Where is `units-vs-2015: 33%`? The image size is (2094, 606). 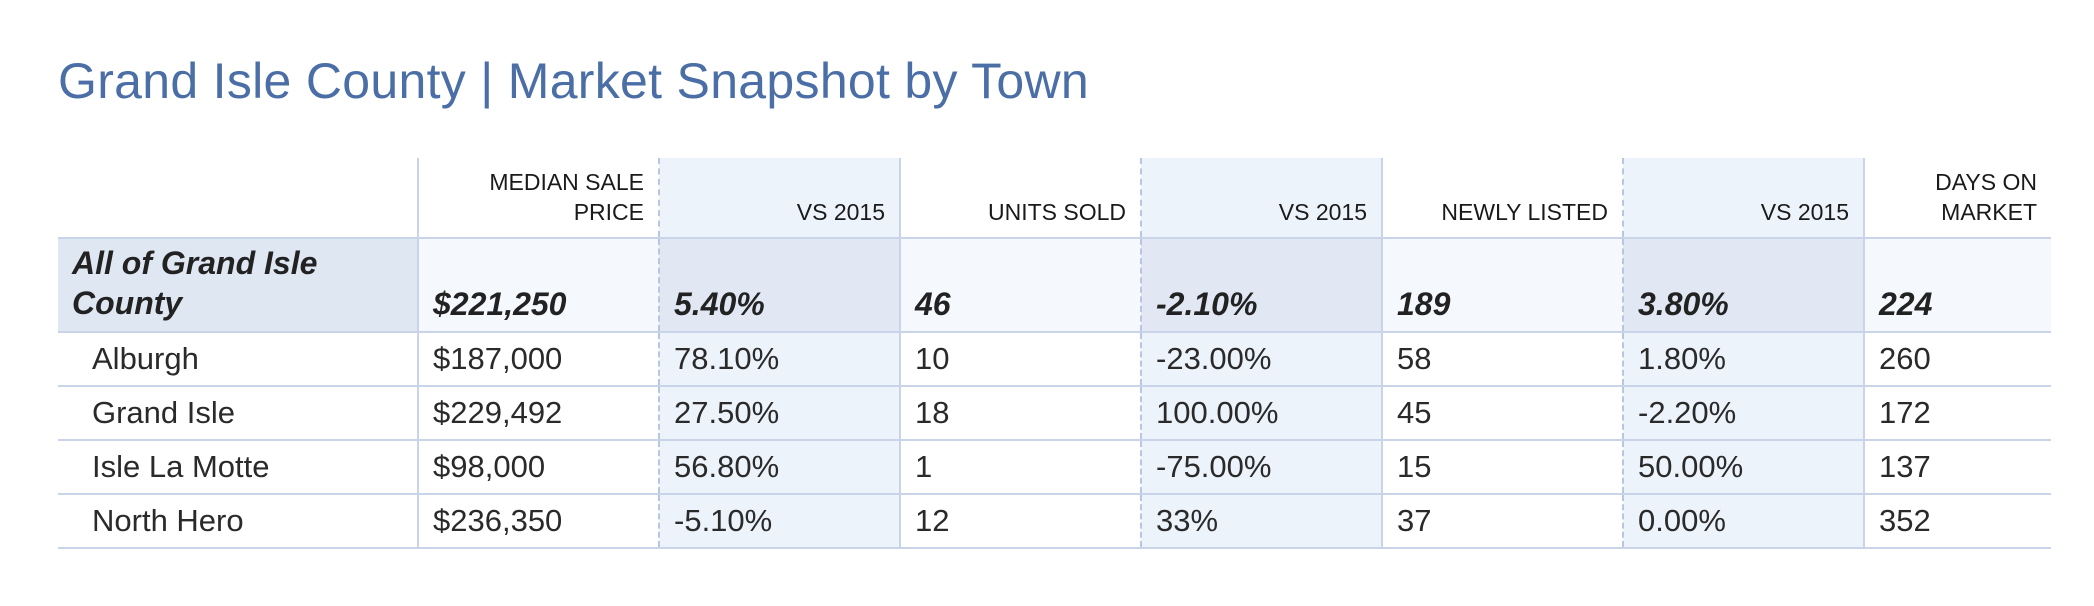
units-vs-2015: 33% is located at coordinates (1261, 521).